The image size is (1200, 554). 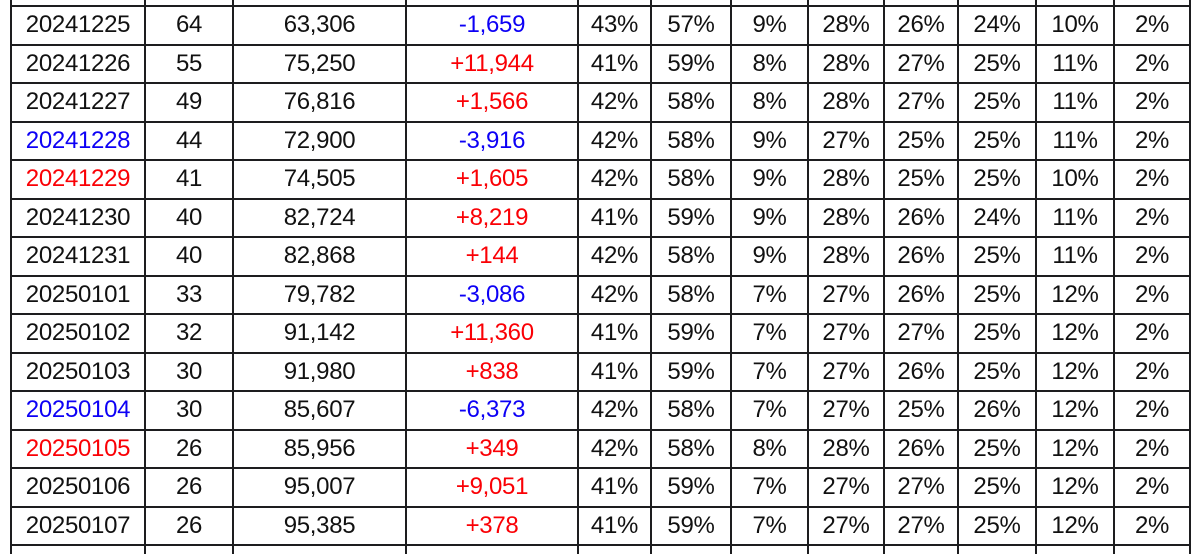 I want to click on total-cell: 76,816, so click(x=319, y=102).